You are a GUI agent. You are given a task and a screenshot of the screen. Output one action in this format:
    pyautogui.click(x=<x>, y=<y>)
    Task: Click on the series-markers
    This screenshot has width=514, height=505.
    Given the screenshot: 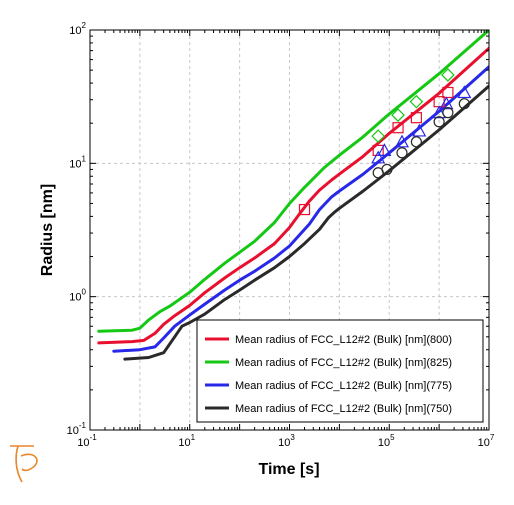 What is the action you would take?
    pyautogui.click(x=385, y=142)
    